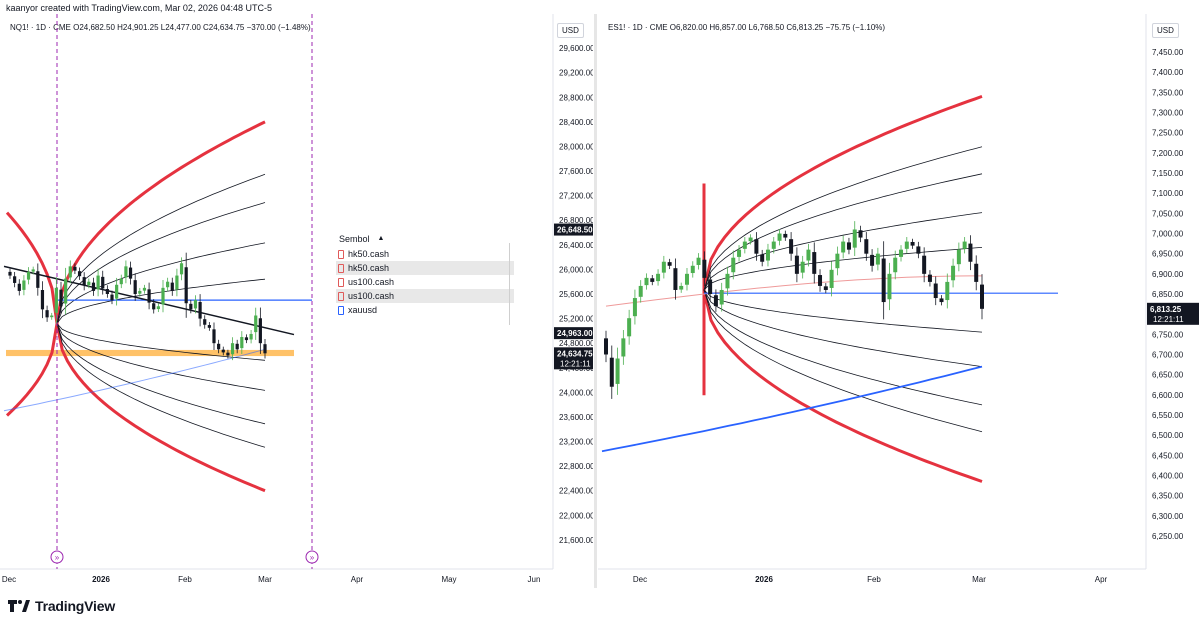  What do you see at coordinates (575, 353) in the screenshot?
I see `price-badge-text: 24,634.75` at bounding box center [575, 353].